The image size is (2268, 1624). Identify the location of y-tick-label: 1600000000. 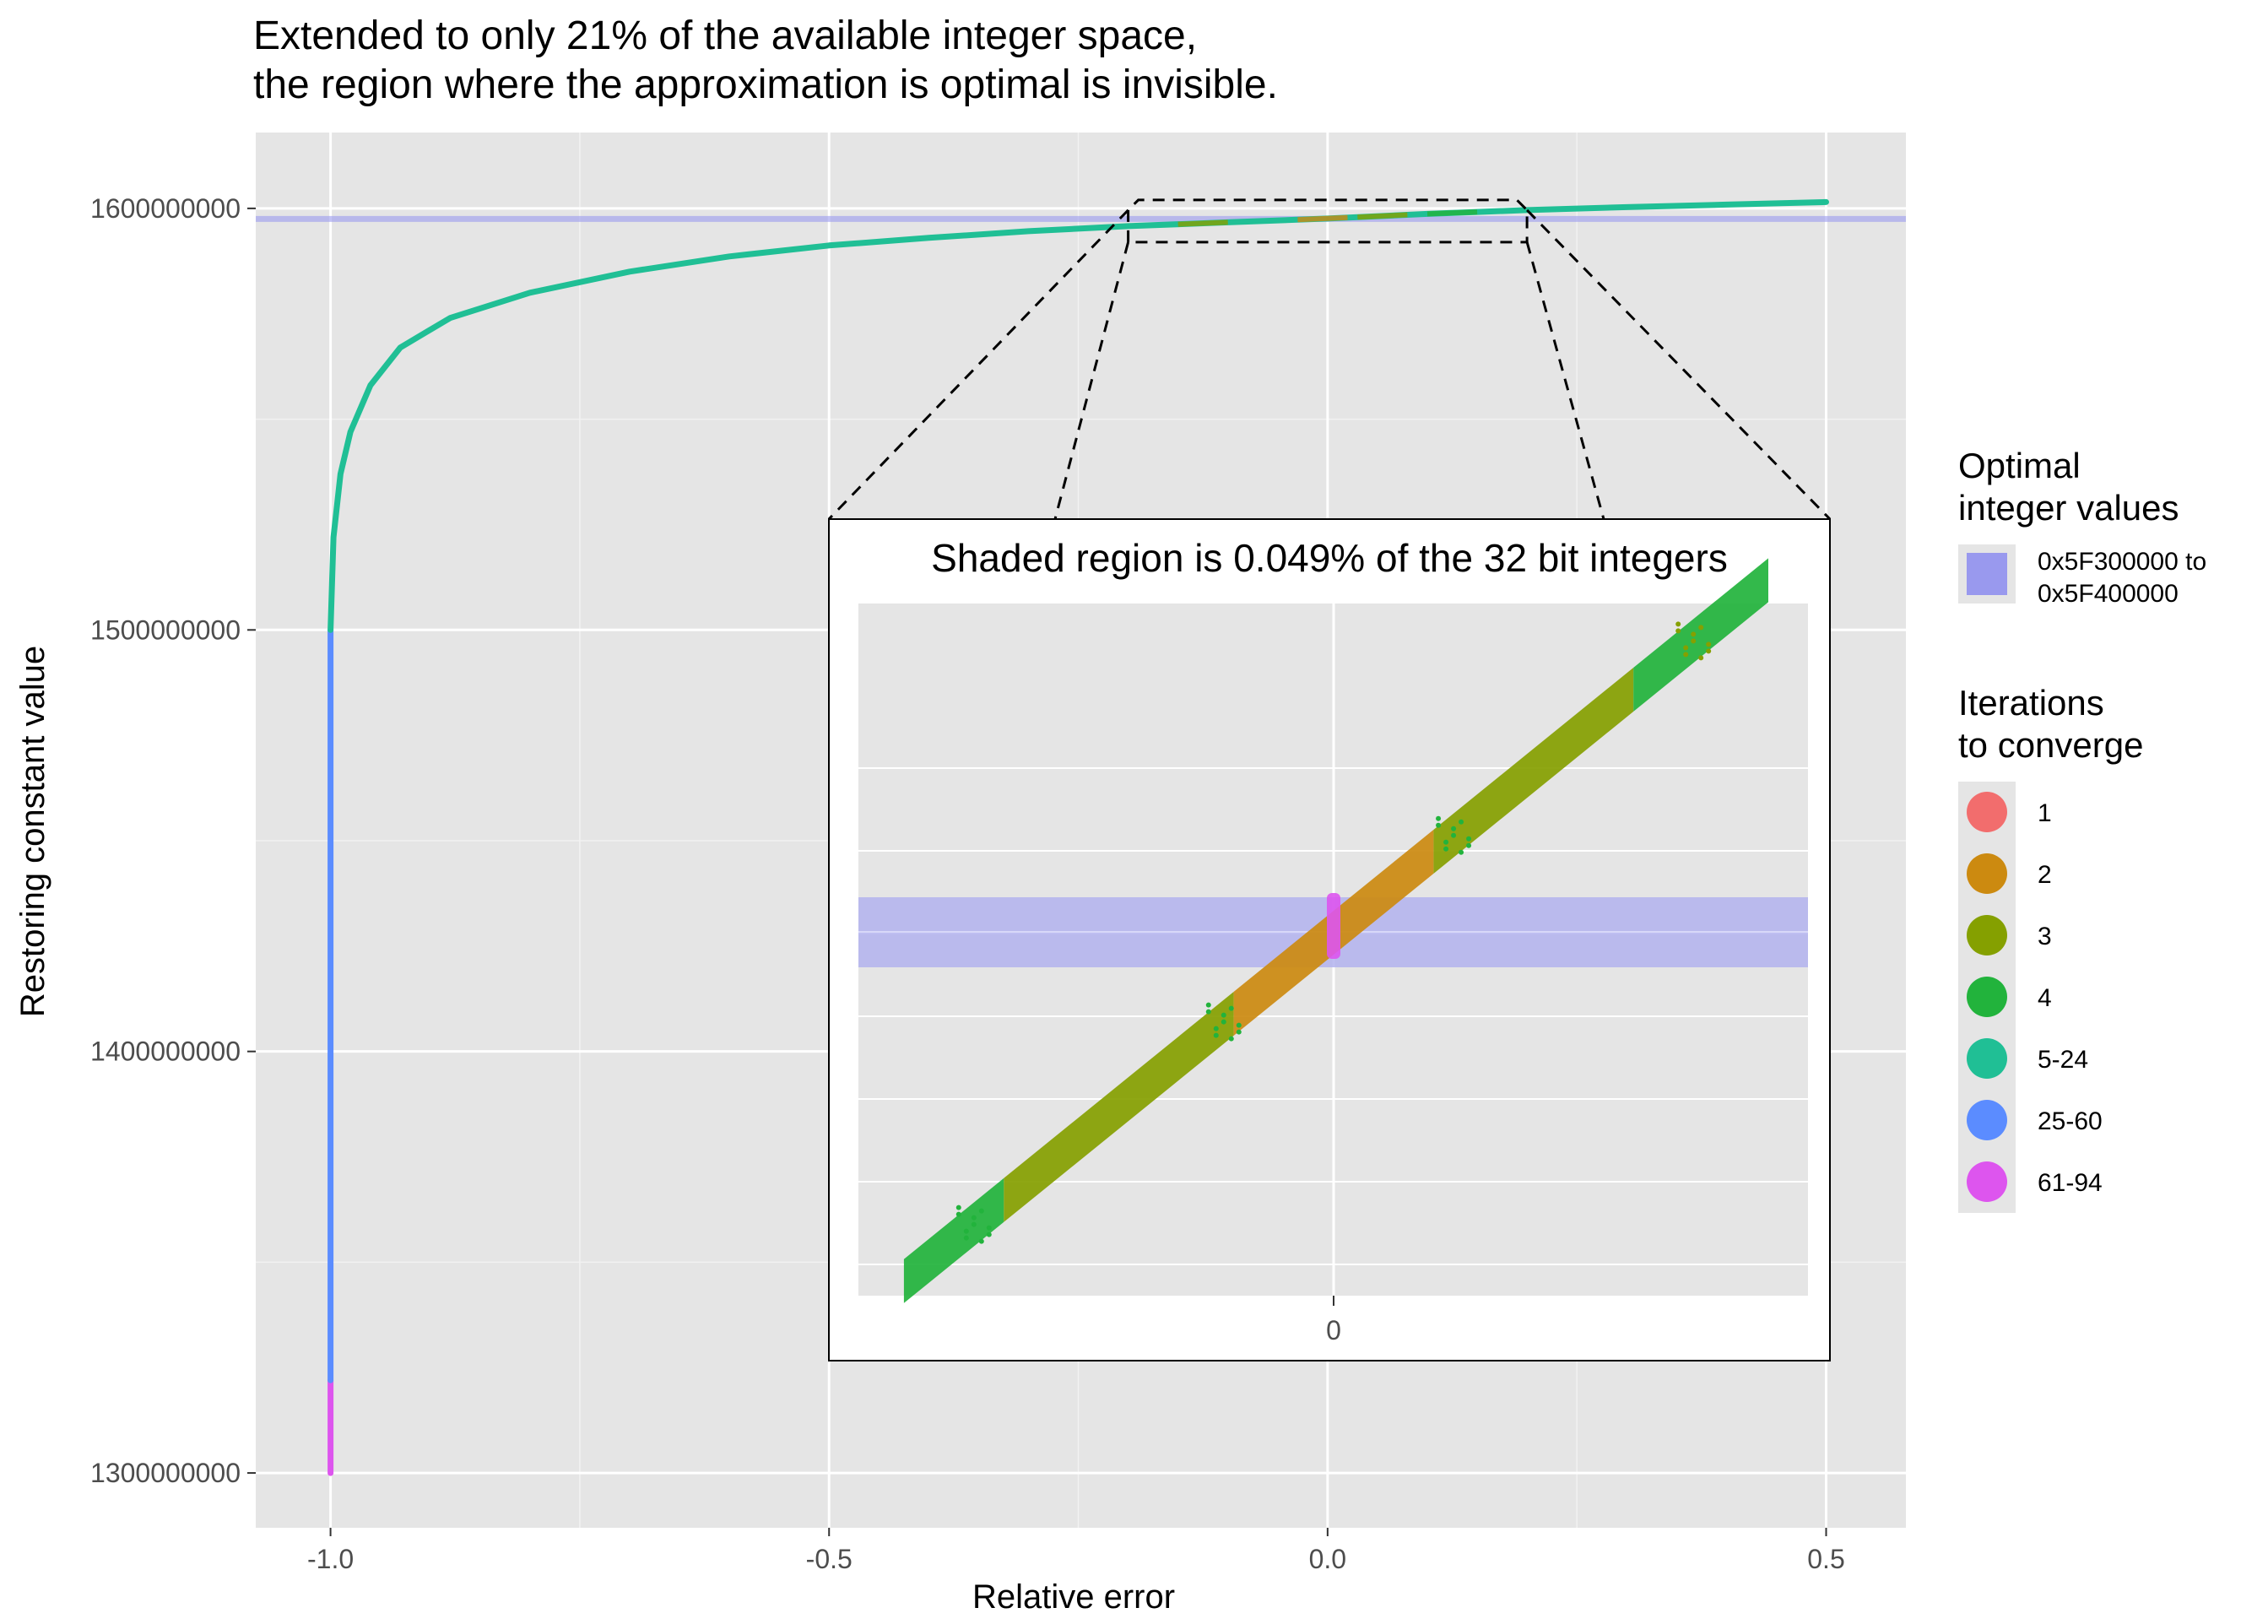
(165, 208).